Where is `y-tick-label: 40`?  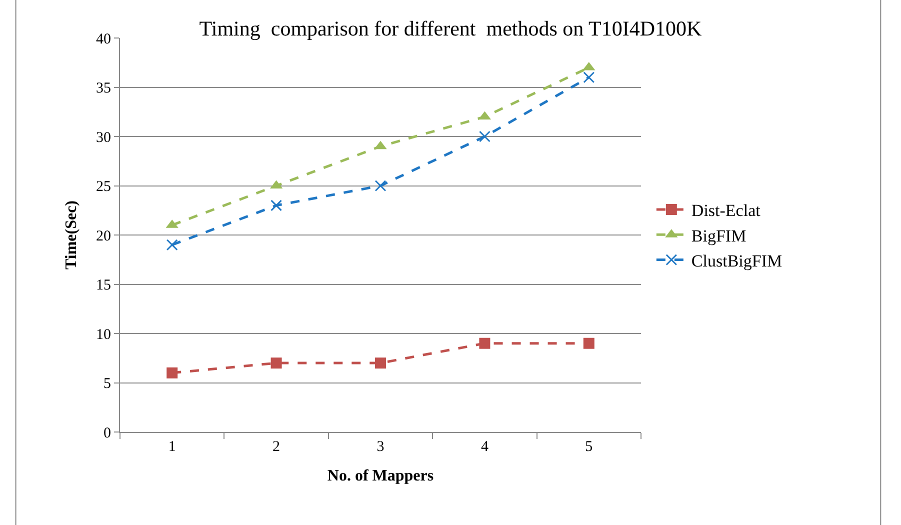
y-tick-label: 40 is located at coordinates (103, 39).